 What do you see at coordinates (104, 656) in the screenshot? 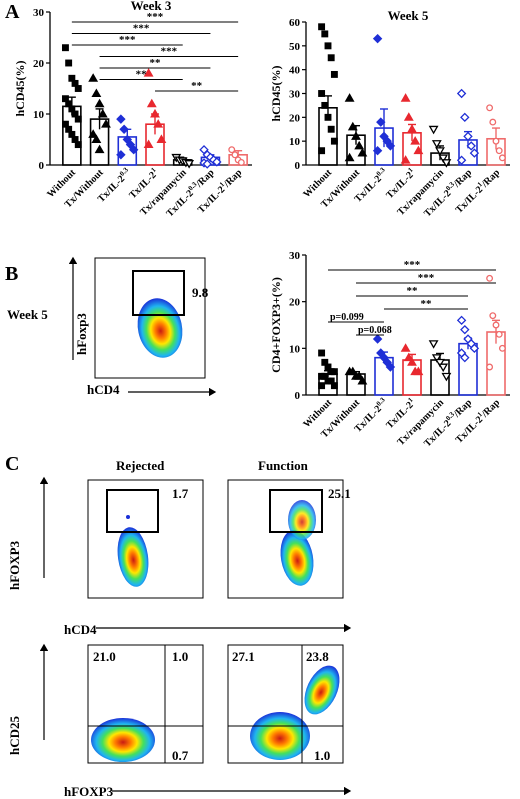
I see `flow-c-rejected-q-ul: 21.0` at bounding box center [104, 656].